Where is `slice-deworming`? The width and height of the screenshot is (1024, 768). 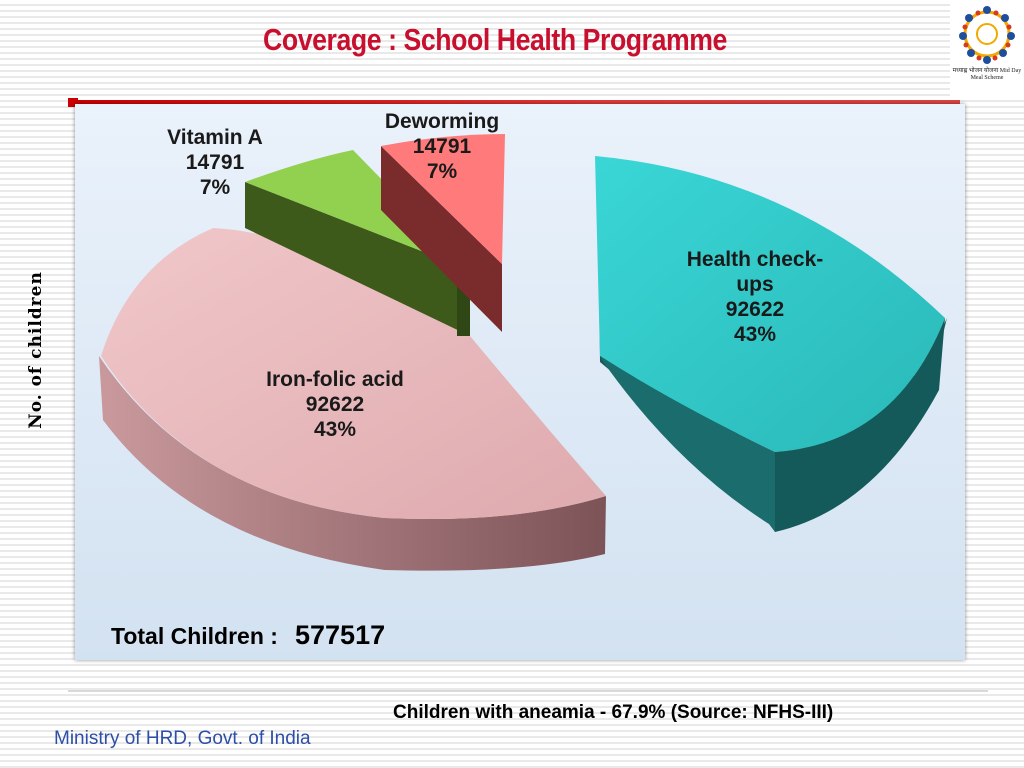
slice-deworming is located at coordinates (443, 199).